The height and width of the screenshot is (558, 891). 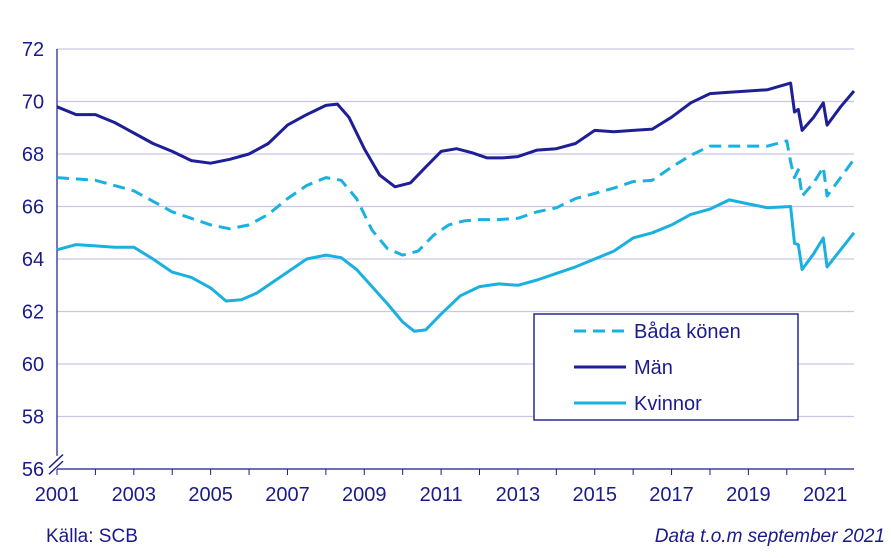 I want to click on y-tick-label: 72, so click(x=33, y=50).